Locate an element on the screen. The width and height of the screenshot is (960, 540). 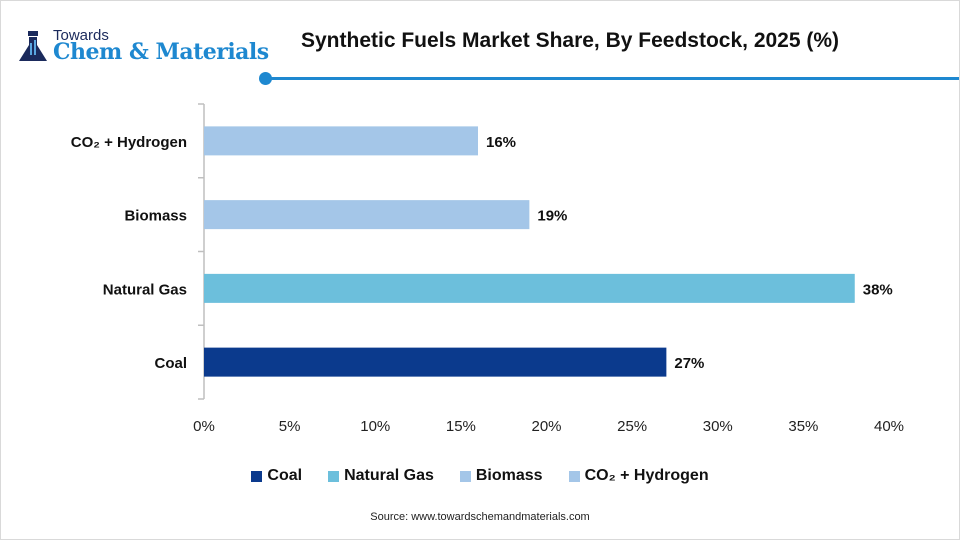
legend-item: Coal is located at coordinates (276, 476).